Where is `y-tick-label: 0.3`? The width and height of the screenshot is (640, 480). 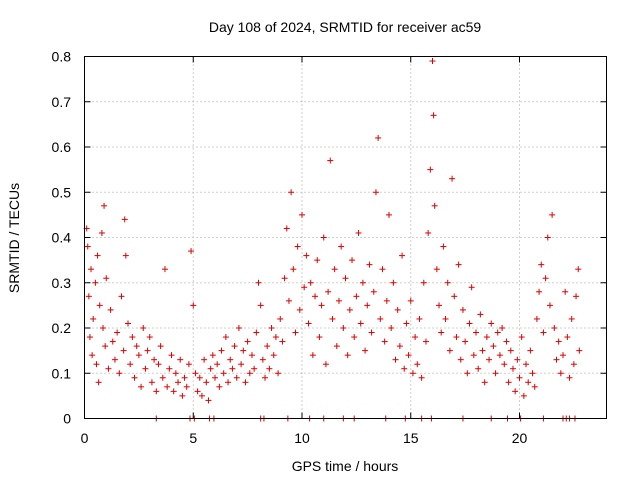 y-tick-label: 0.3 is located at coordinates (62, 283).